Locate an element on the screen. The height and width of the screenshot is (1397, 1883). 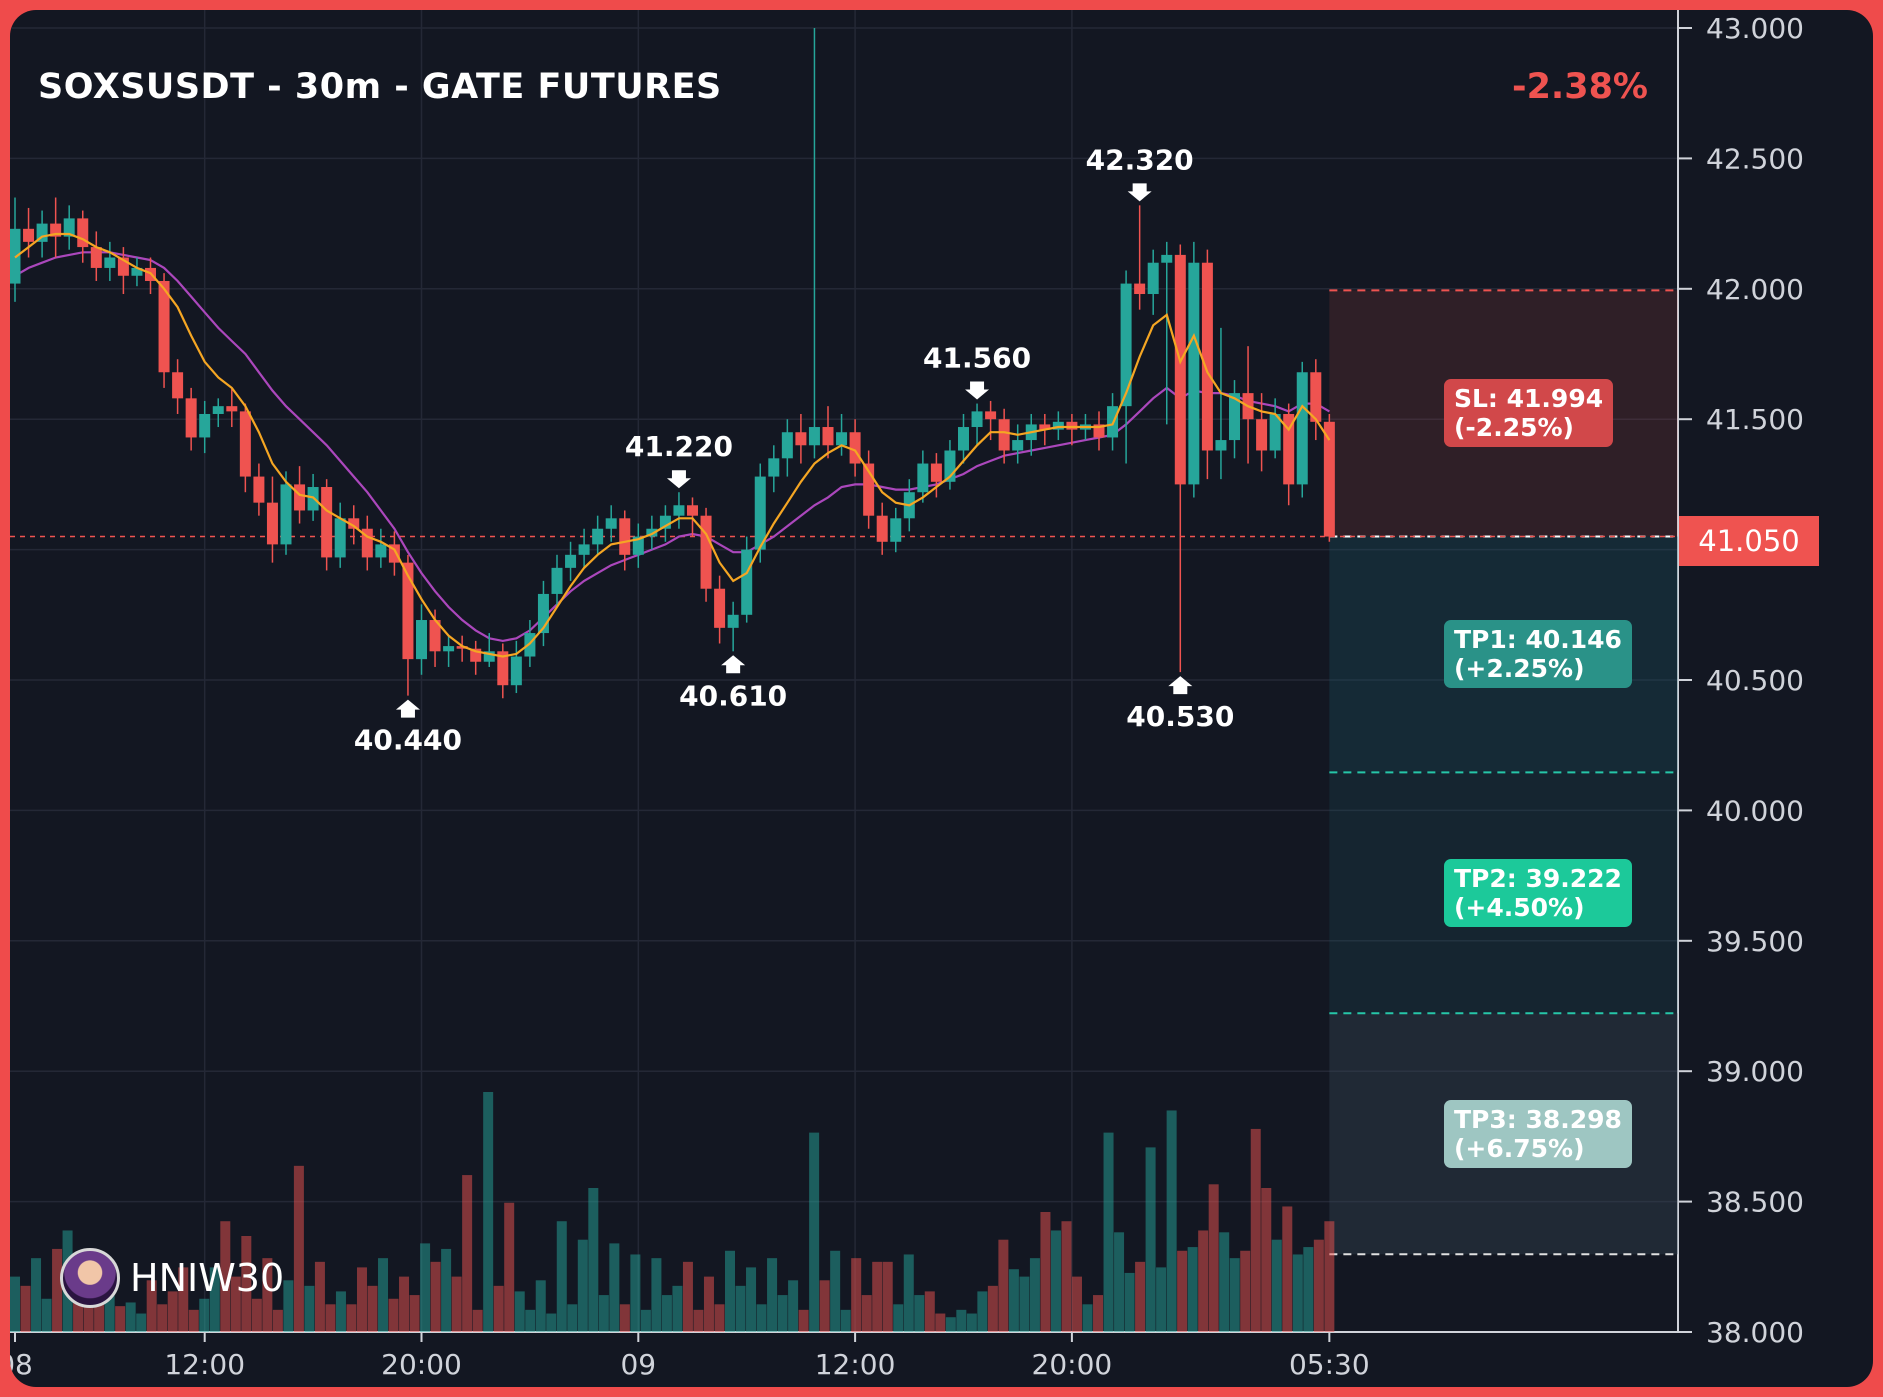
extreme-label: 40.530 is located at coordinates (1180, 716).